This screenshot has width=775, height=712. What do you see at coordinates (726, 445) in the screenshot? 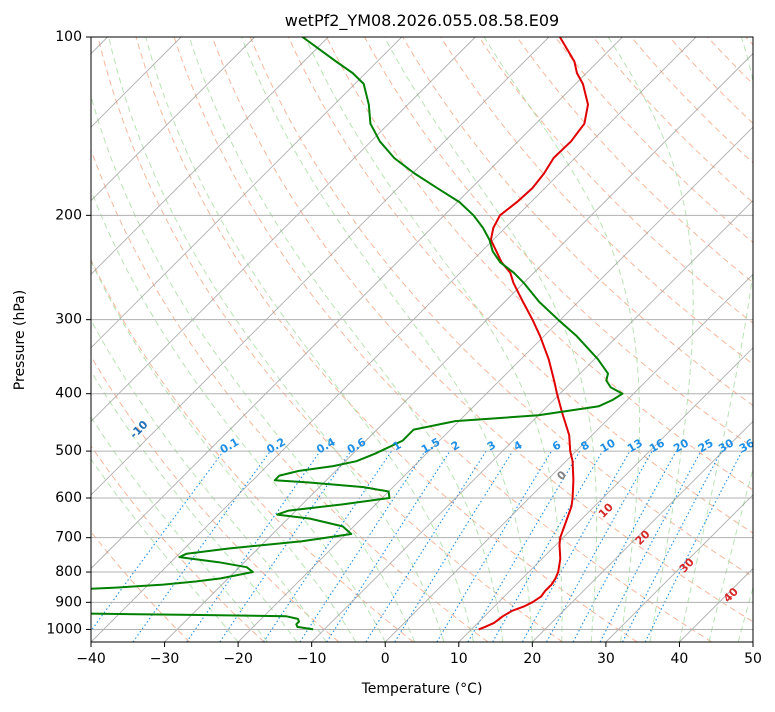
I see `mixing-ratio-label: 30` at bounding box center [726, 445].